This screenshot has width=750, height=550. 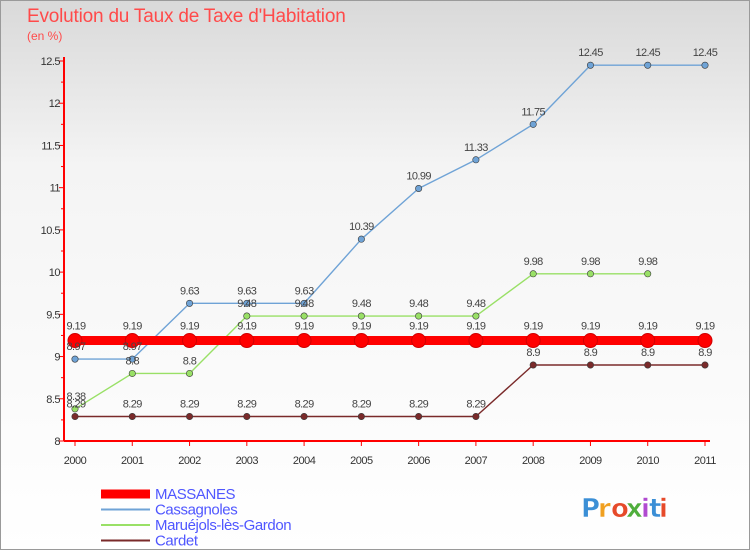 I want to click on logo-letter: i, so click(x=663, y=509).